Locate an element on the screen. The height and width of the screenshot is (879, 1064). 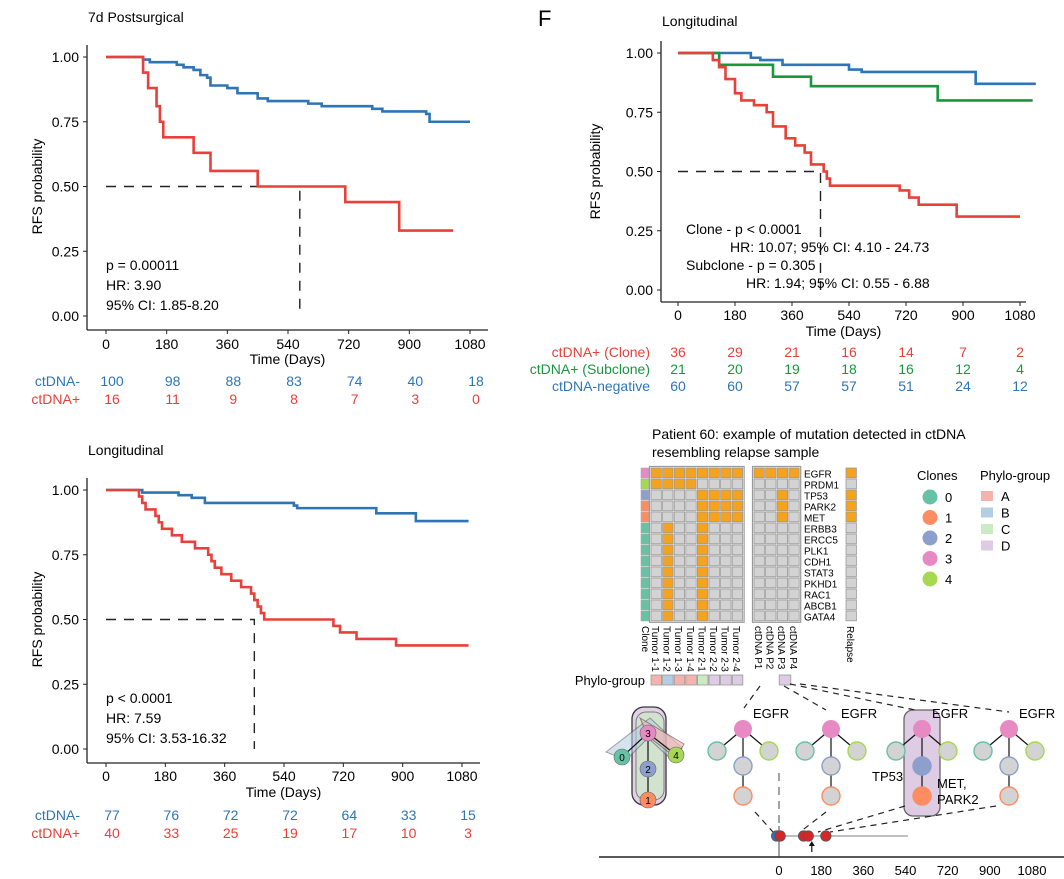
legend-clone-label: 0 is located at coordinates (948, 497).